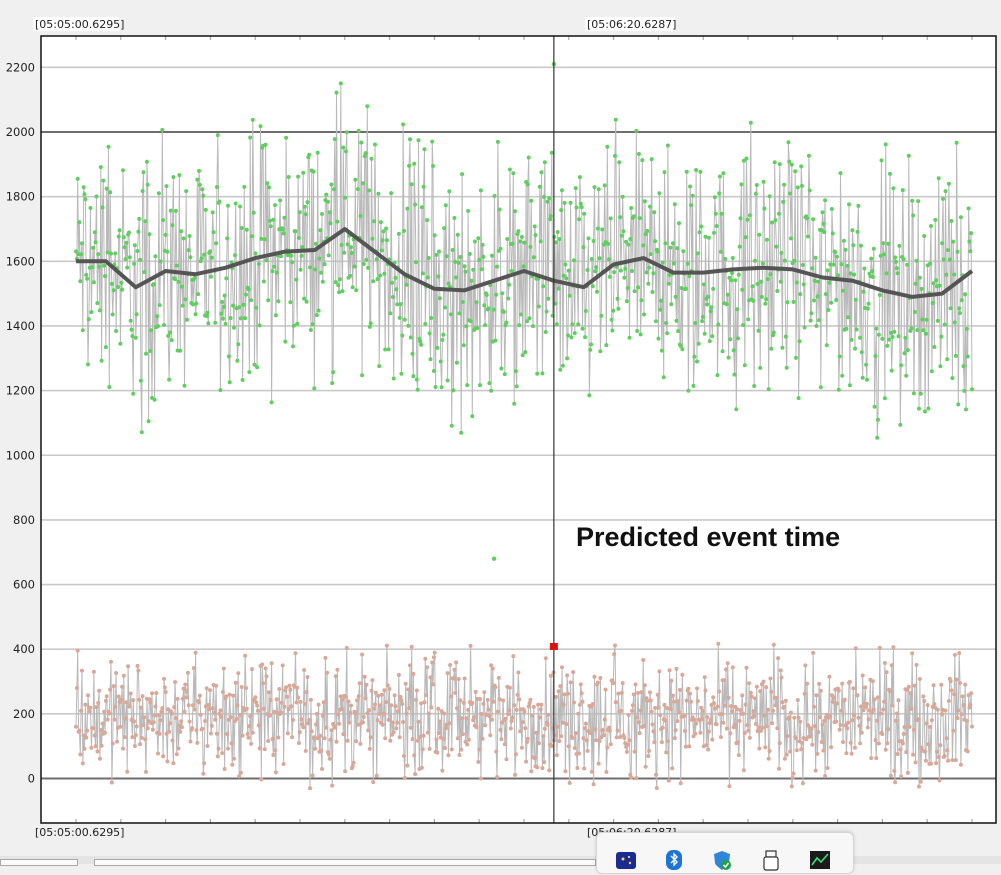  I want to click on bluetooth-icon, so click(674, 860).